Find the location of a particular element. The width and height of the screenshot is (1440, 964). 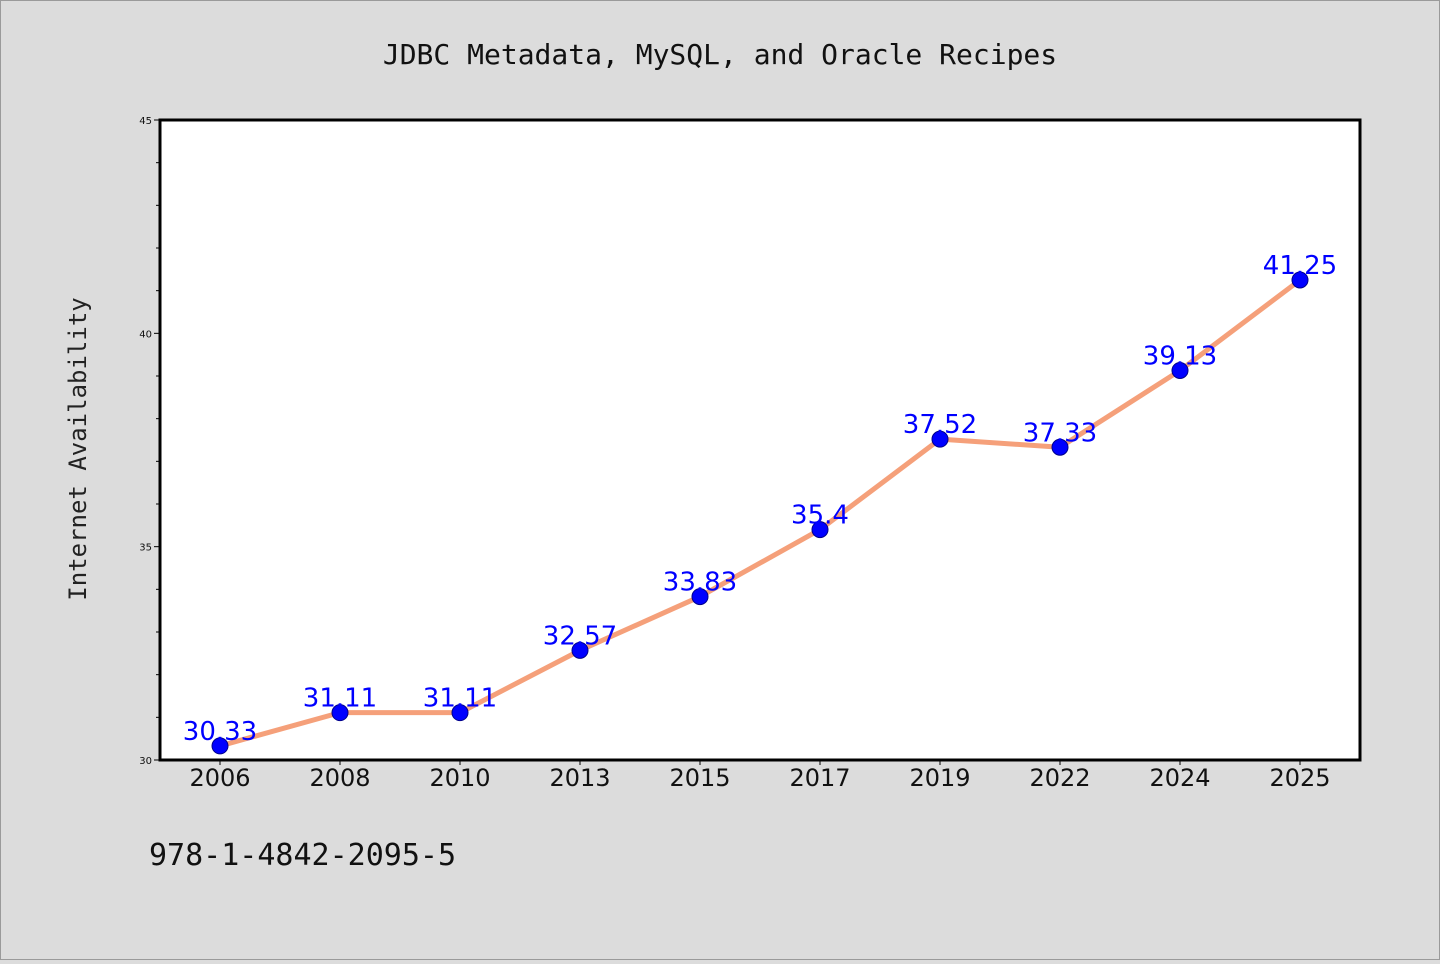

x-tick-label: 2019 is located at coordinates (939, 778).